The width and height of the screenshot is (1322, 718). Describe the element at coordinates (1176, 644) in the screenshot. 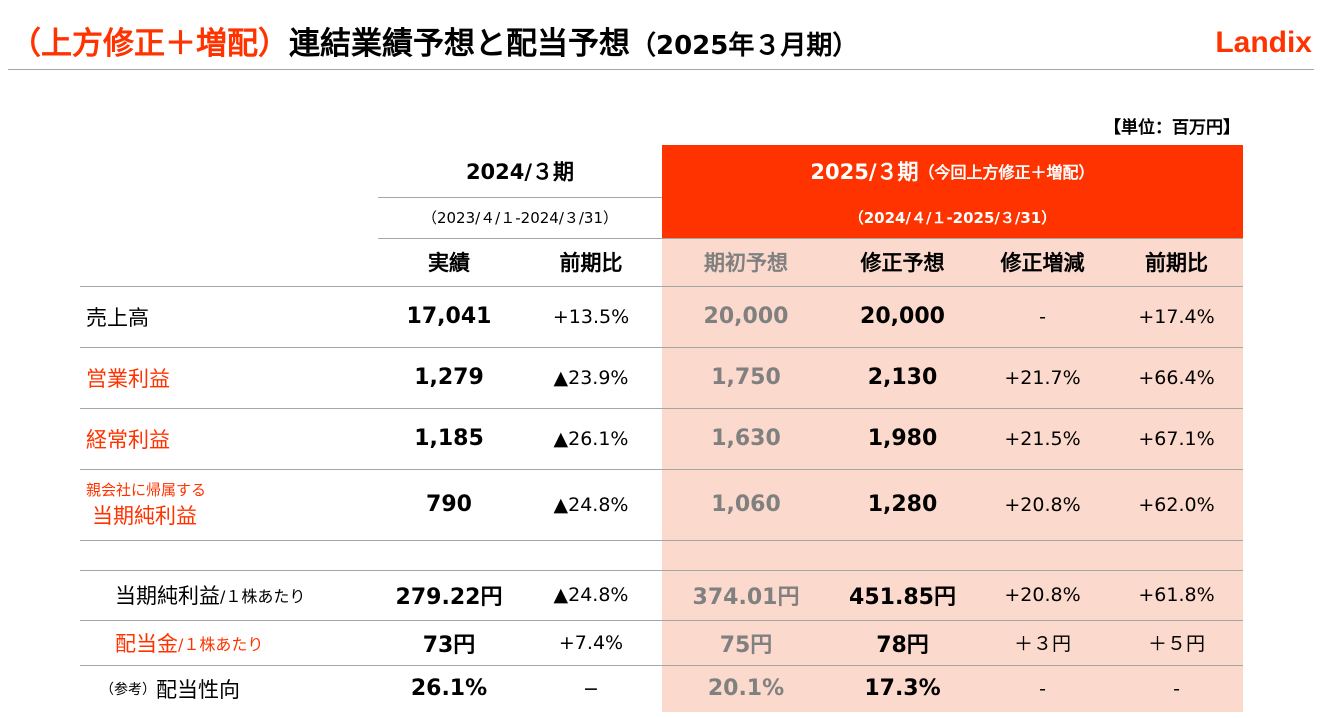

I see `cell-value: ＋５円` at that location.